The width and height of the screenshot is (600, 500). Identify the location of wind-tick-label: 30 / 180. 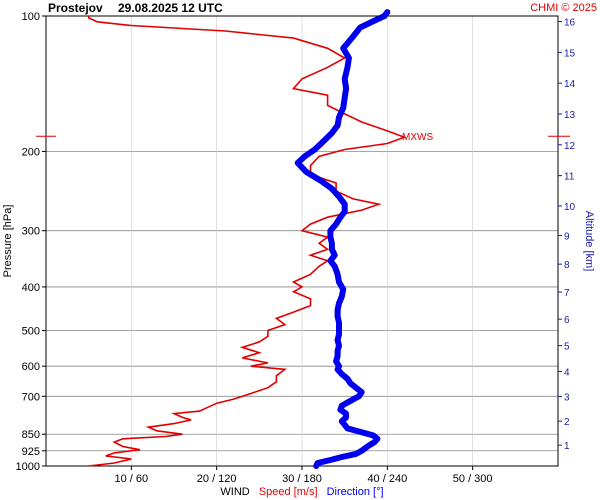
(302, 479).